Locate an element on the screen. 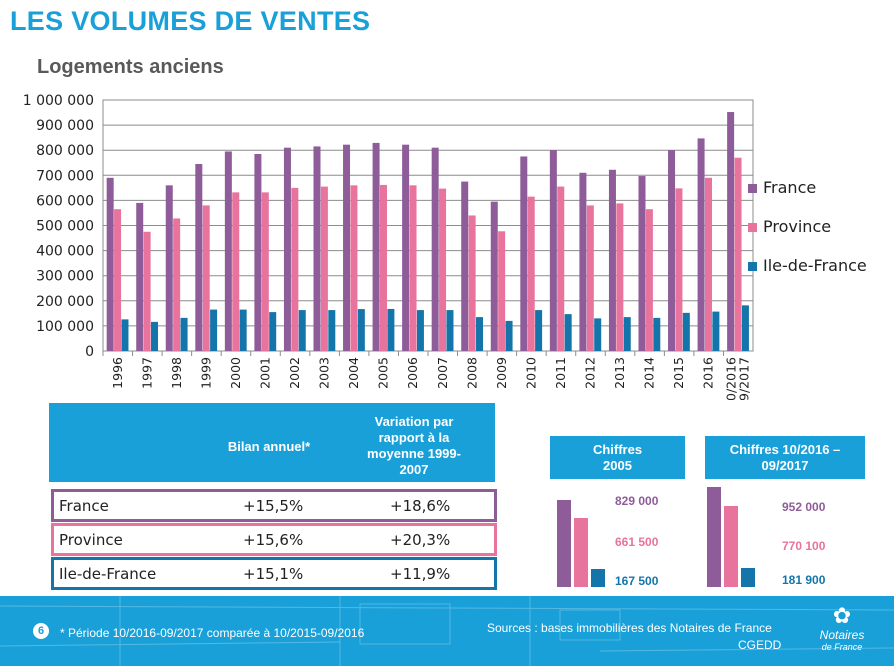  x-tick-label: 2013 is located at coordinates (619, 373).